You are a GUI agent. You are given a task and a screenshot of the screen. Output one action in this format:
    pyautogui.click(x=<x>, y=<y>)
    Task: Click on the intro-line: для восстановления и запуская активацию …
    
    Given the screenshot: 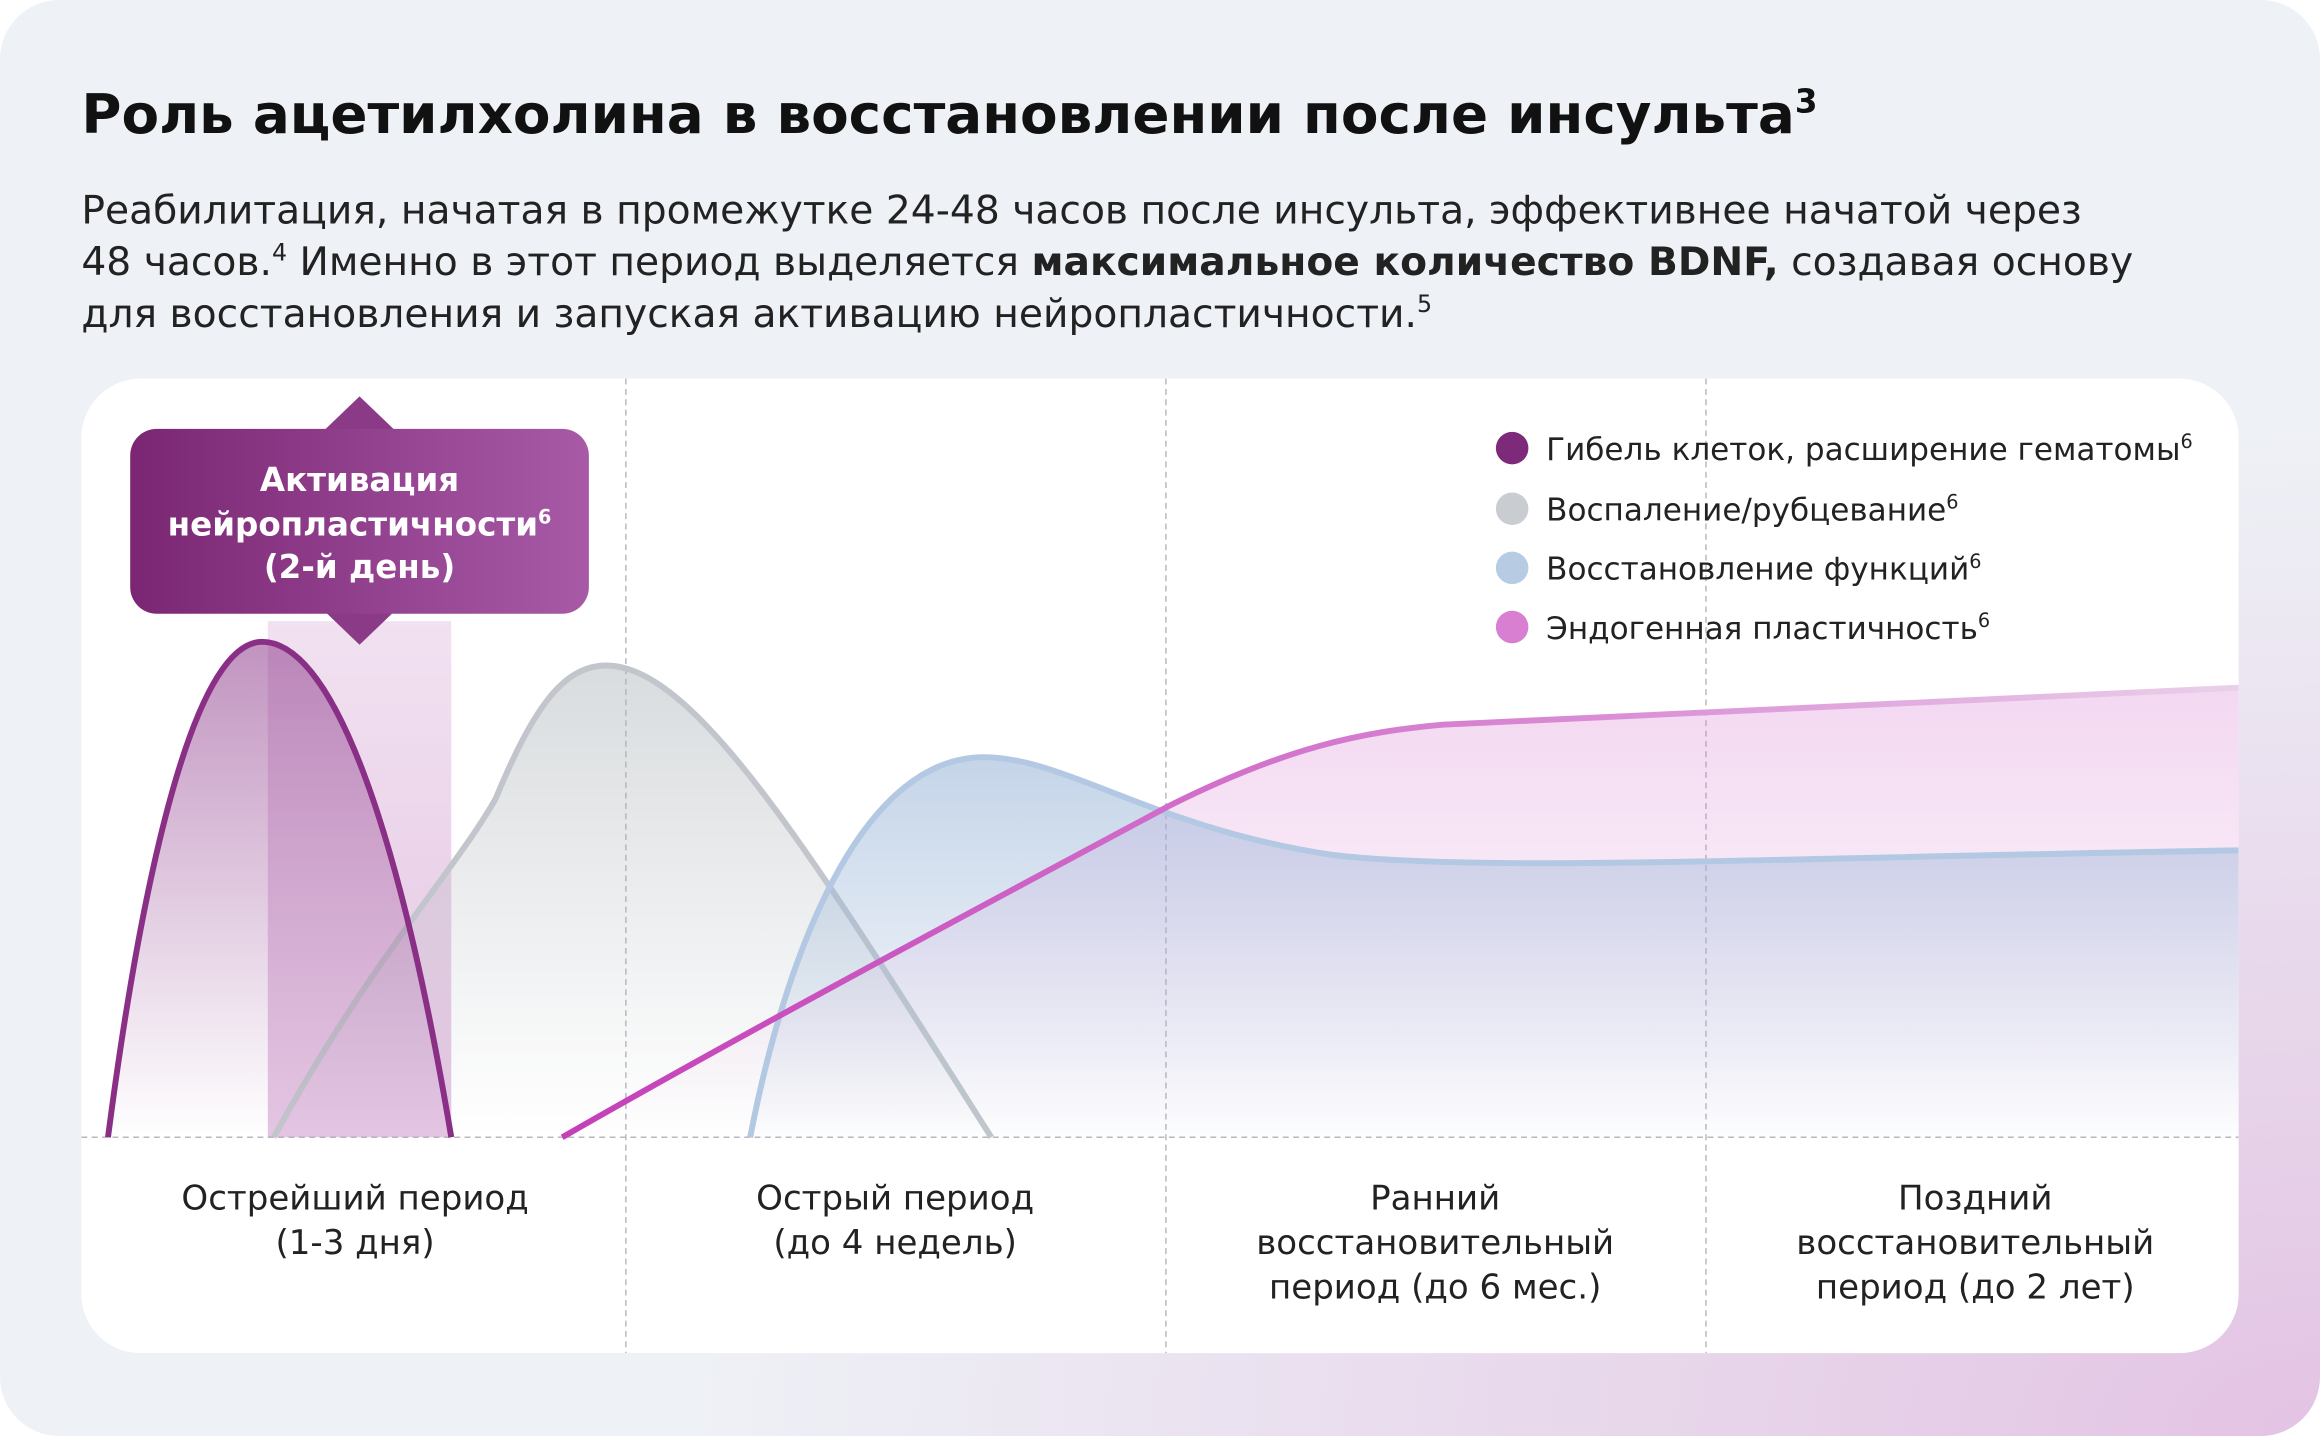 What is the action you would take?
    pyautogui.click(x=756, y=313)
    